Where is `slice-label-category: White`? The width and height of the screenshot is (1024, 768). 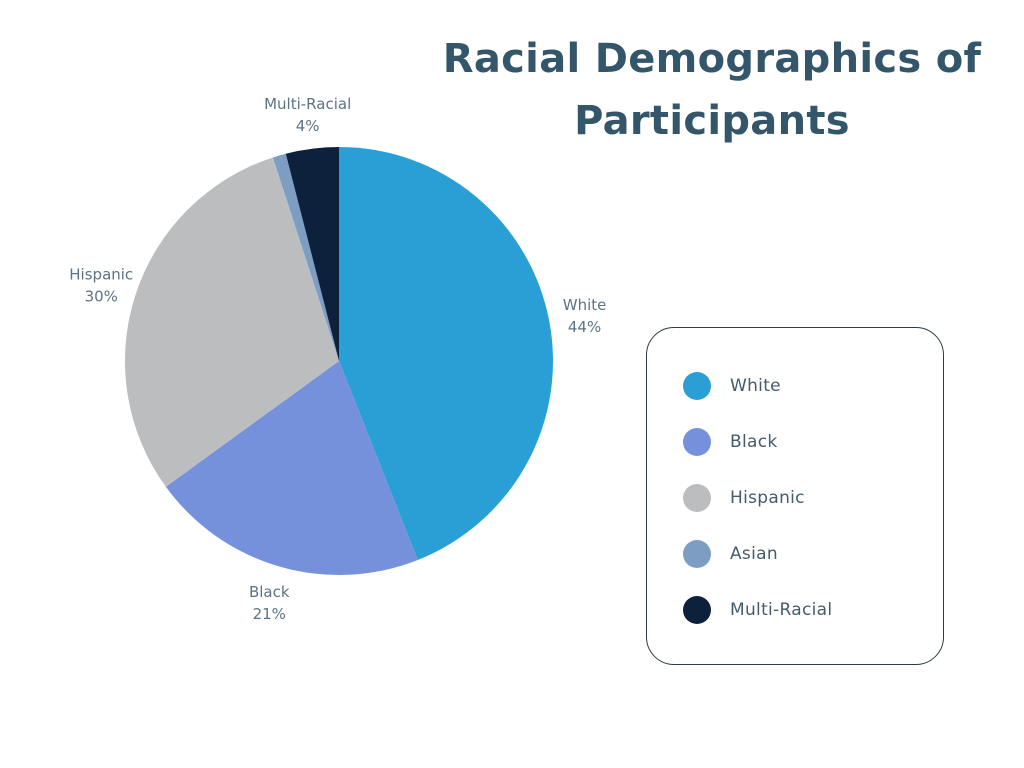 slice-label-category: White is located at coordinates (585, 305).